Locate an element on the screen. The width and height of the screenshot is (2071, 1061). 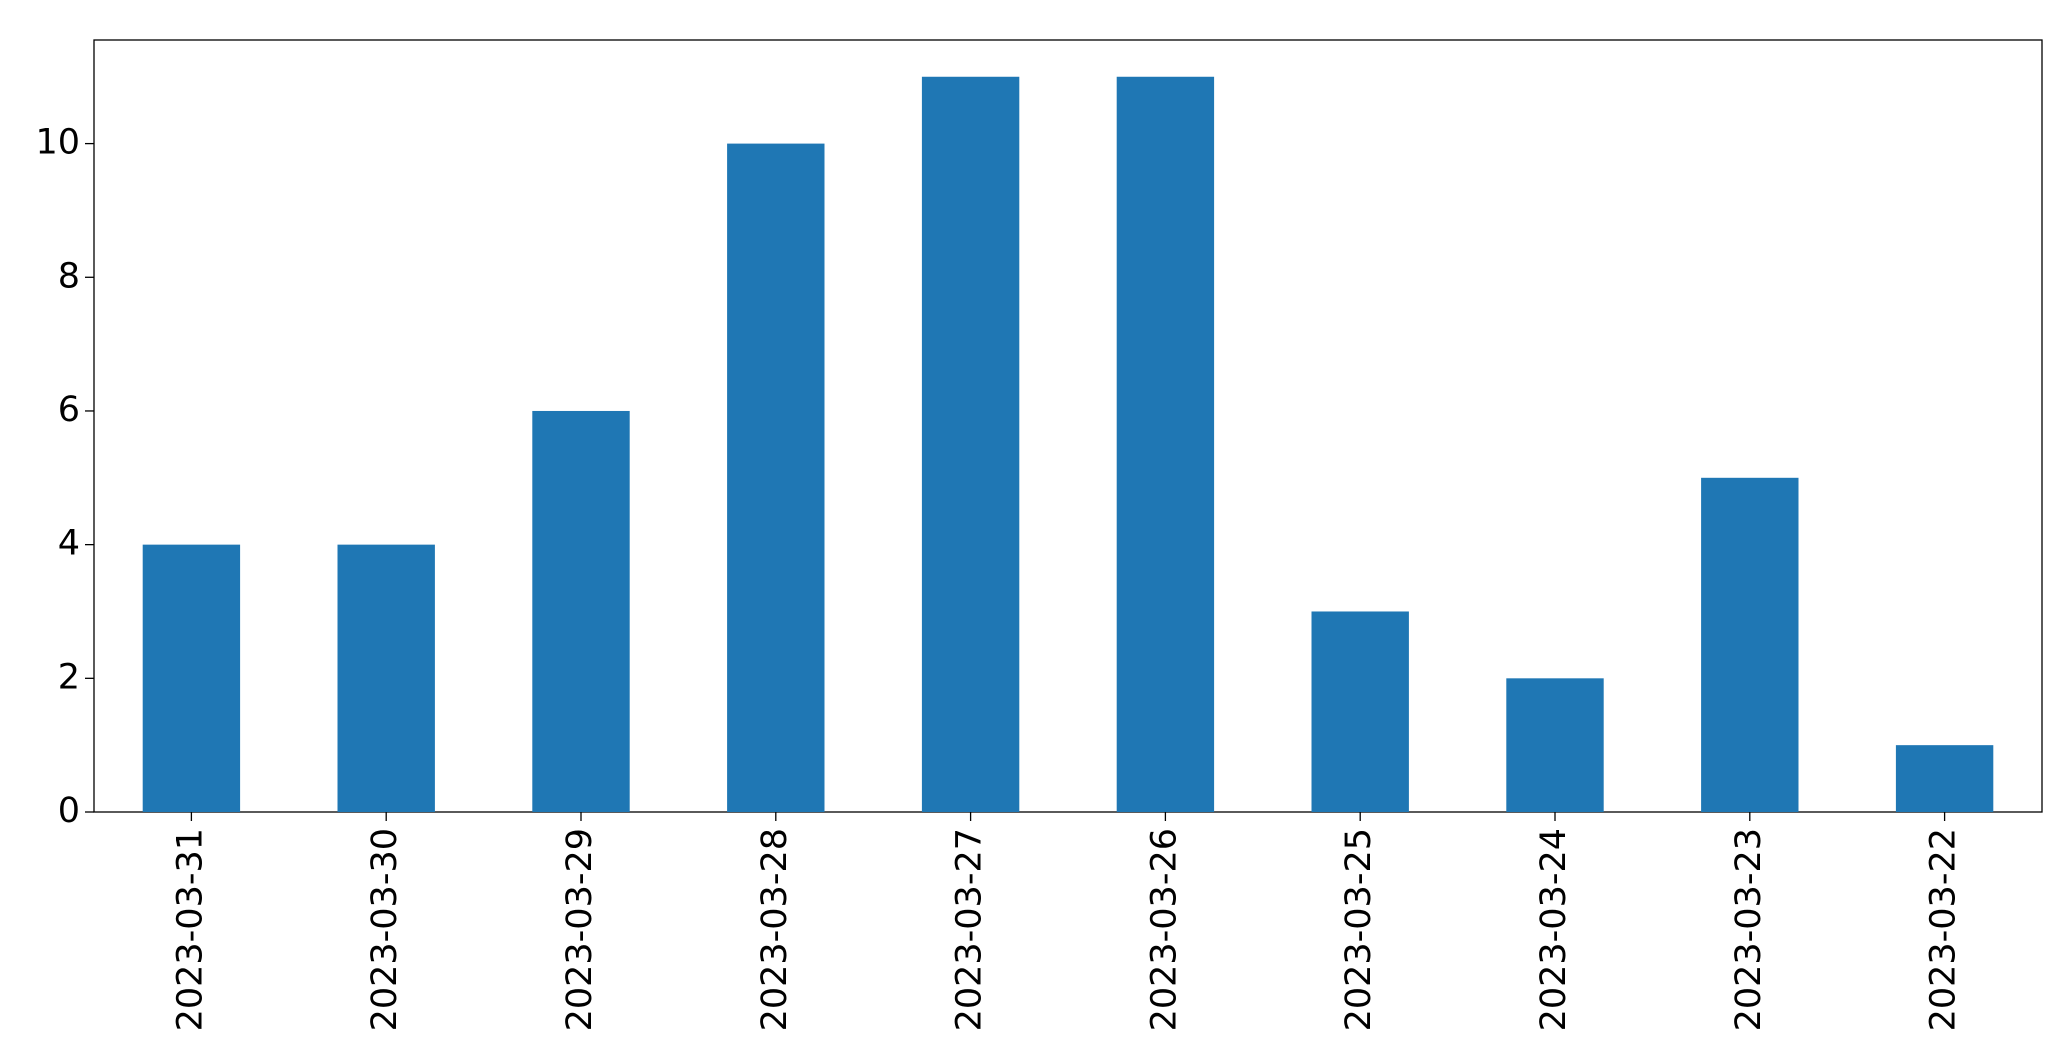
x-tick-label: 2023-03-26 is located at coordinates (1164, 929).